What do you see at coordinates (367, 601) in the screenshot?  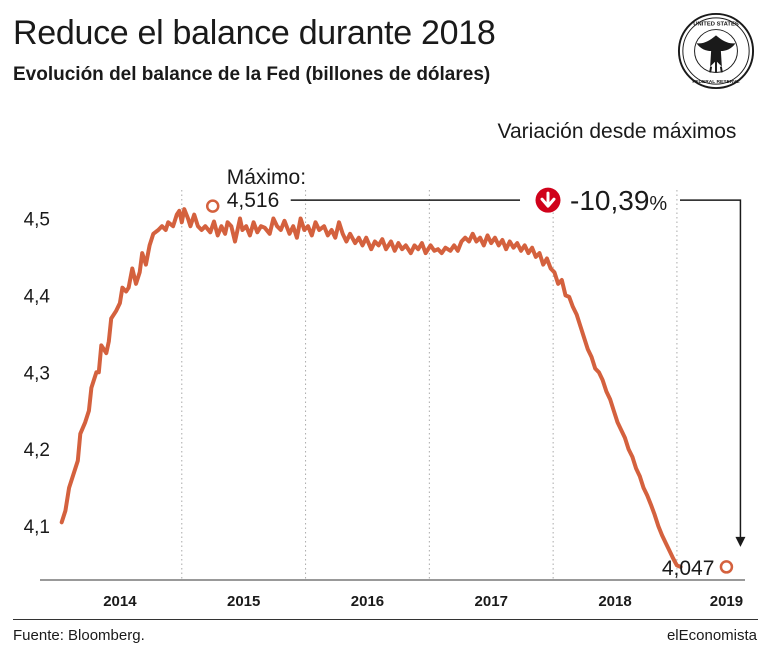 I see `x-tick-label: 2016` at bounding box center [367, 601].